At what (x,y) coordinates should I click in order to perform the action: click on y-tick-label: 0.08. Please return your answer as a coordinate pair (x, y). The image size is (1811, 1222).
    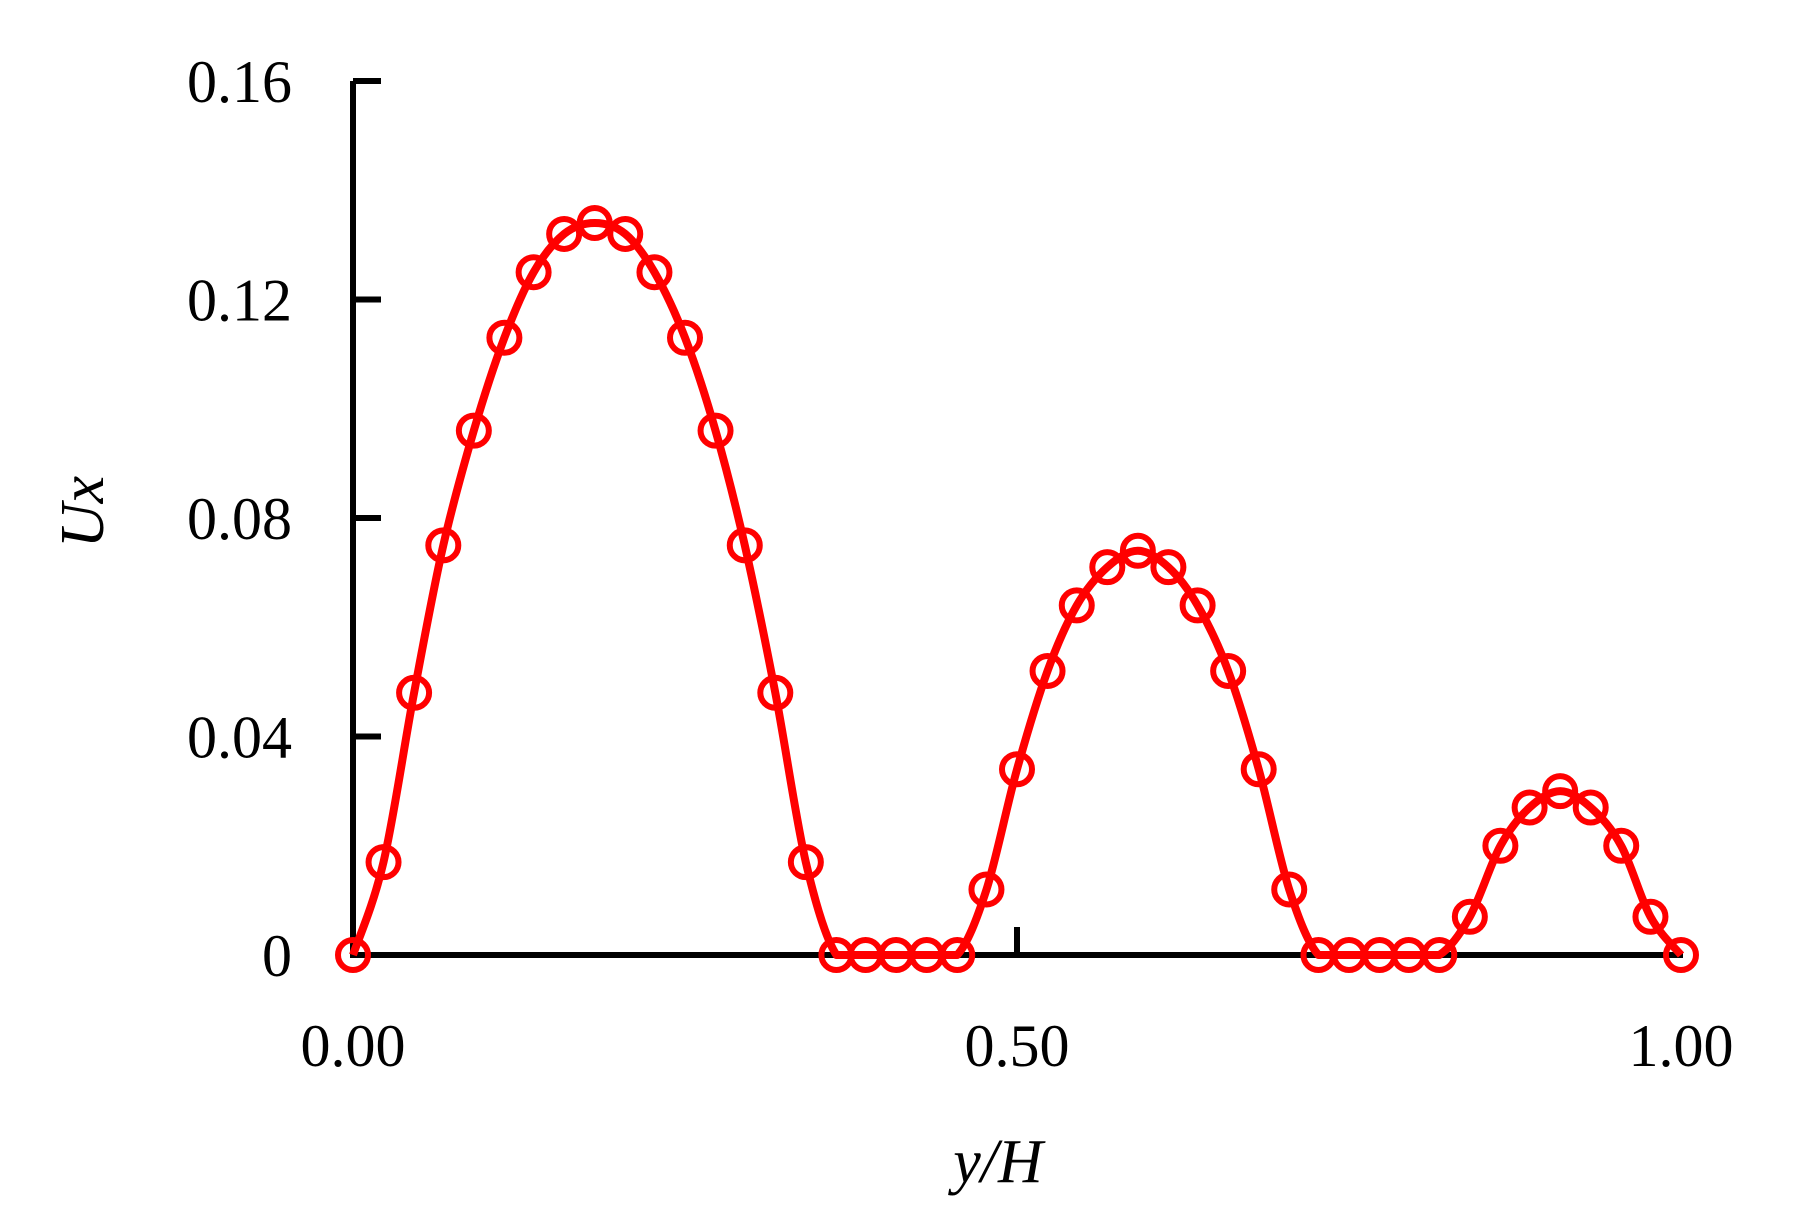
    Looking at the image, I should click on (239, 519).